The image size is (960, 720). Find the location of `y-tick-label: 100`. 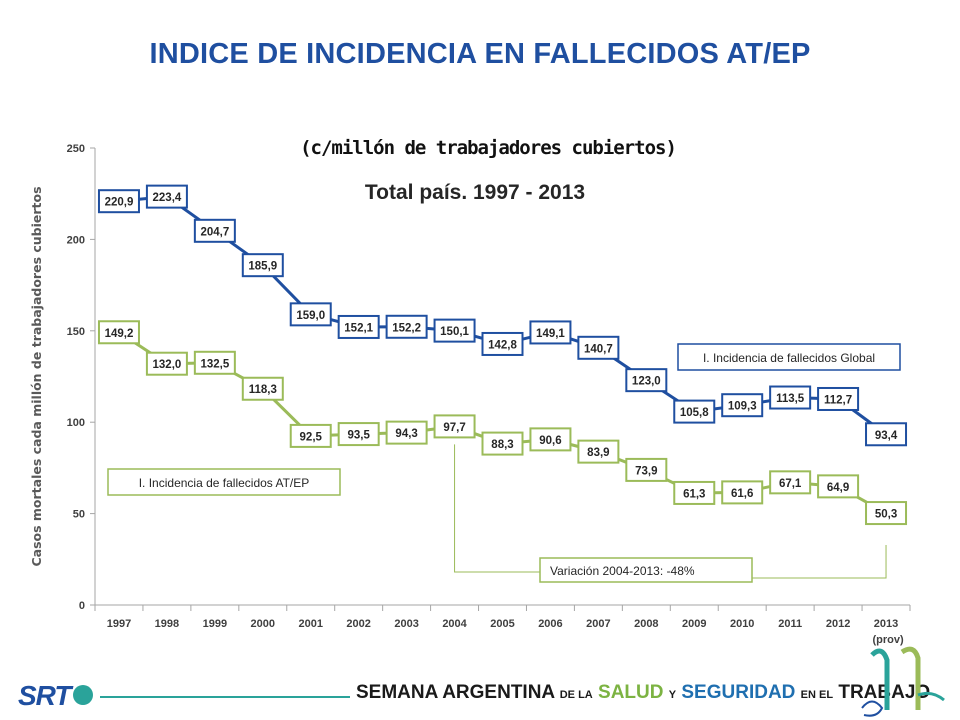

y-tick-label: 100 is located at coordinates (76, 423).